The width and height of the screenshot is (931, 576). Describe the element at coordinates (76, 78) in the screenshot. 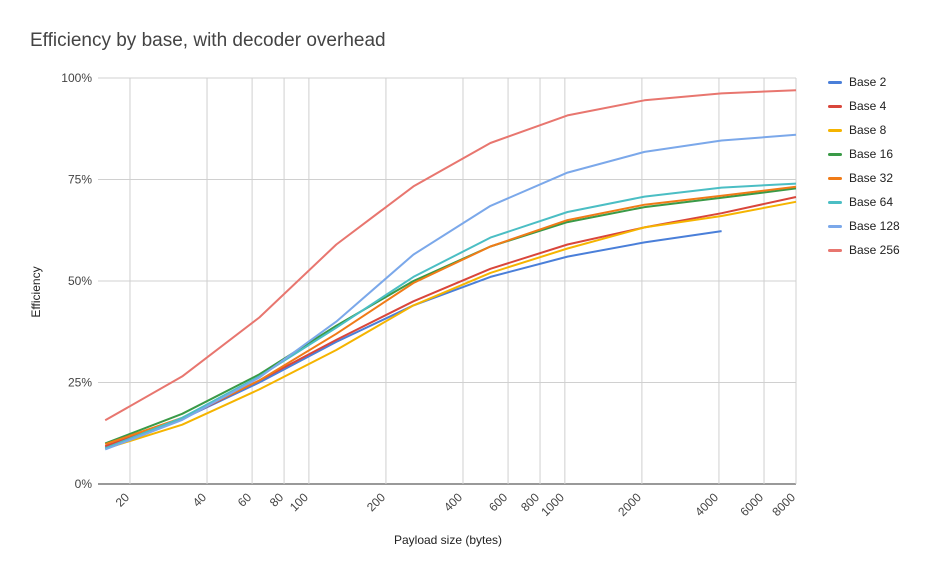

I see `y-tick-label: 100%` at that location.